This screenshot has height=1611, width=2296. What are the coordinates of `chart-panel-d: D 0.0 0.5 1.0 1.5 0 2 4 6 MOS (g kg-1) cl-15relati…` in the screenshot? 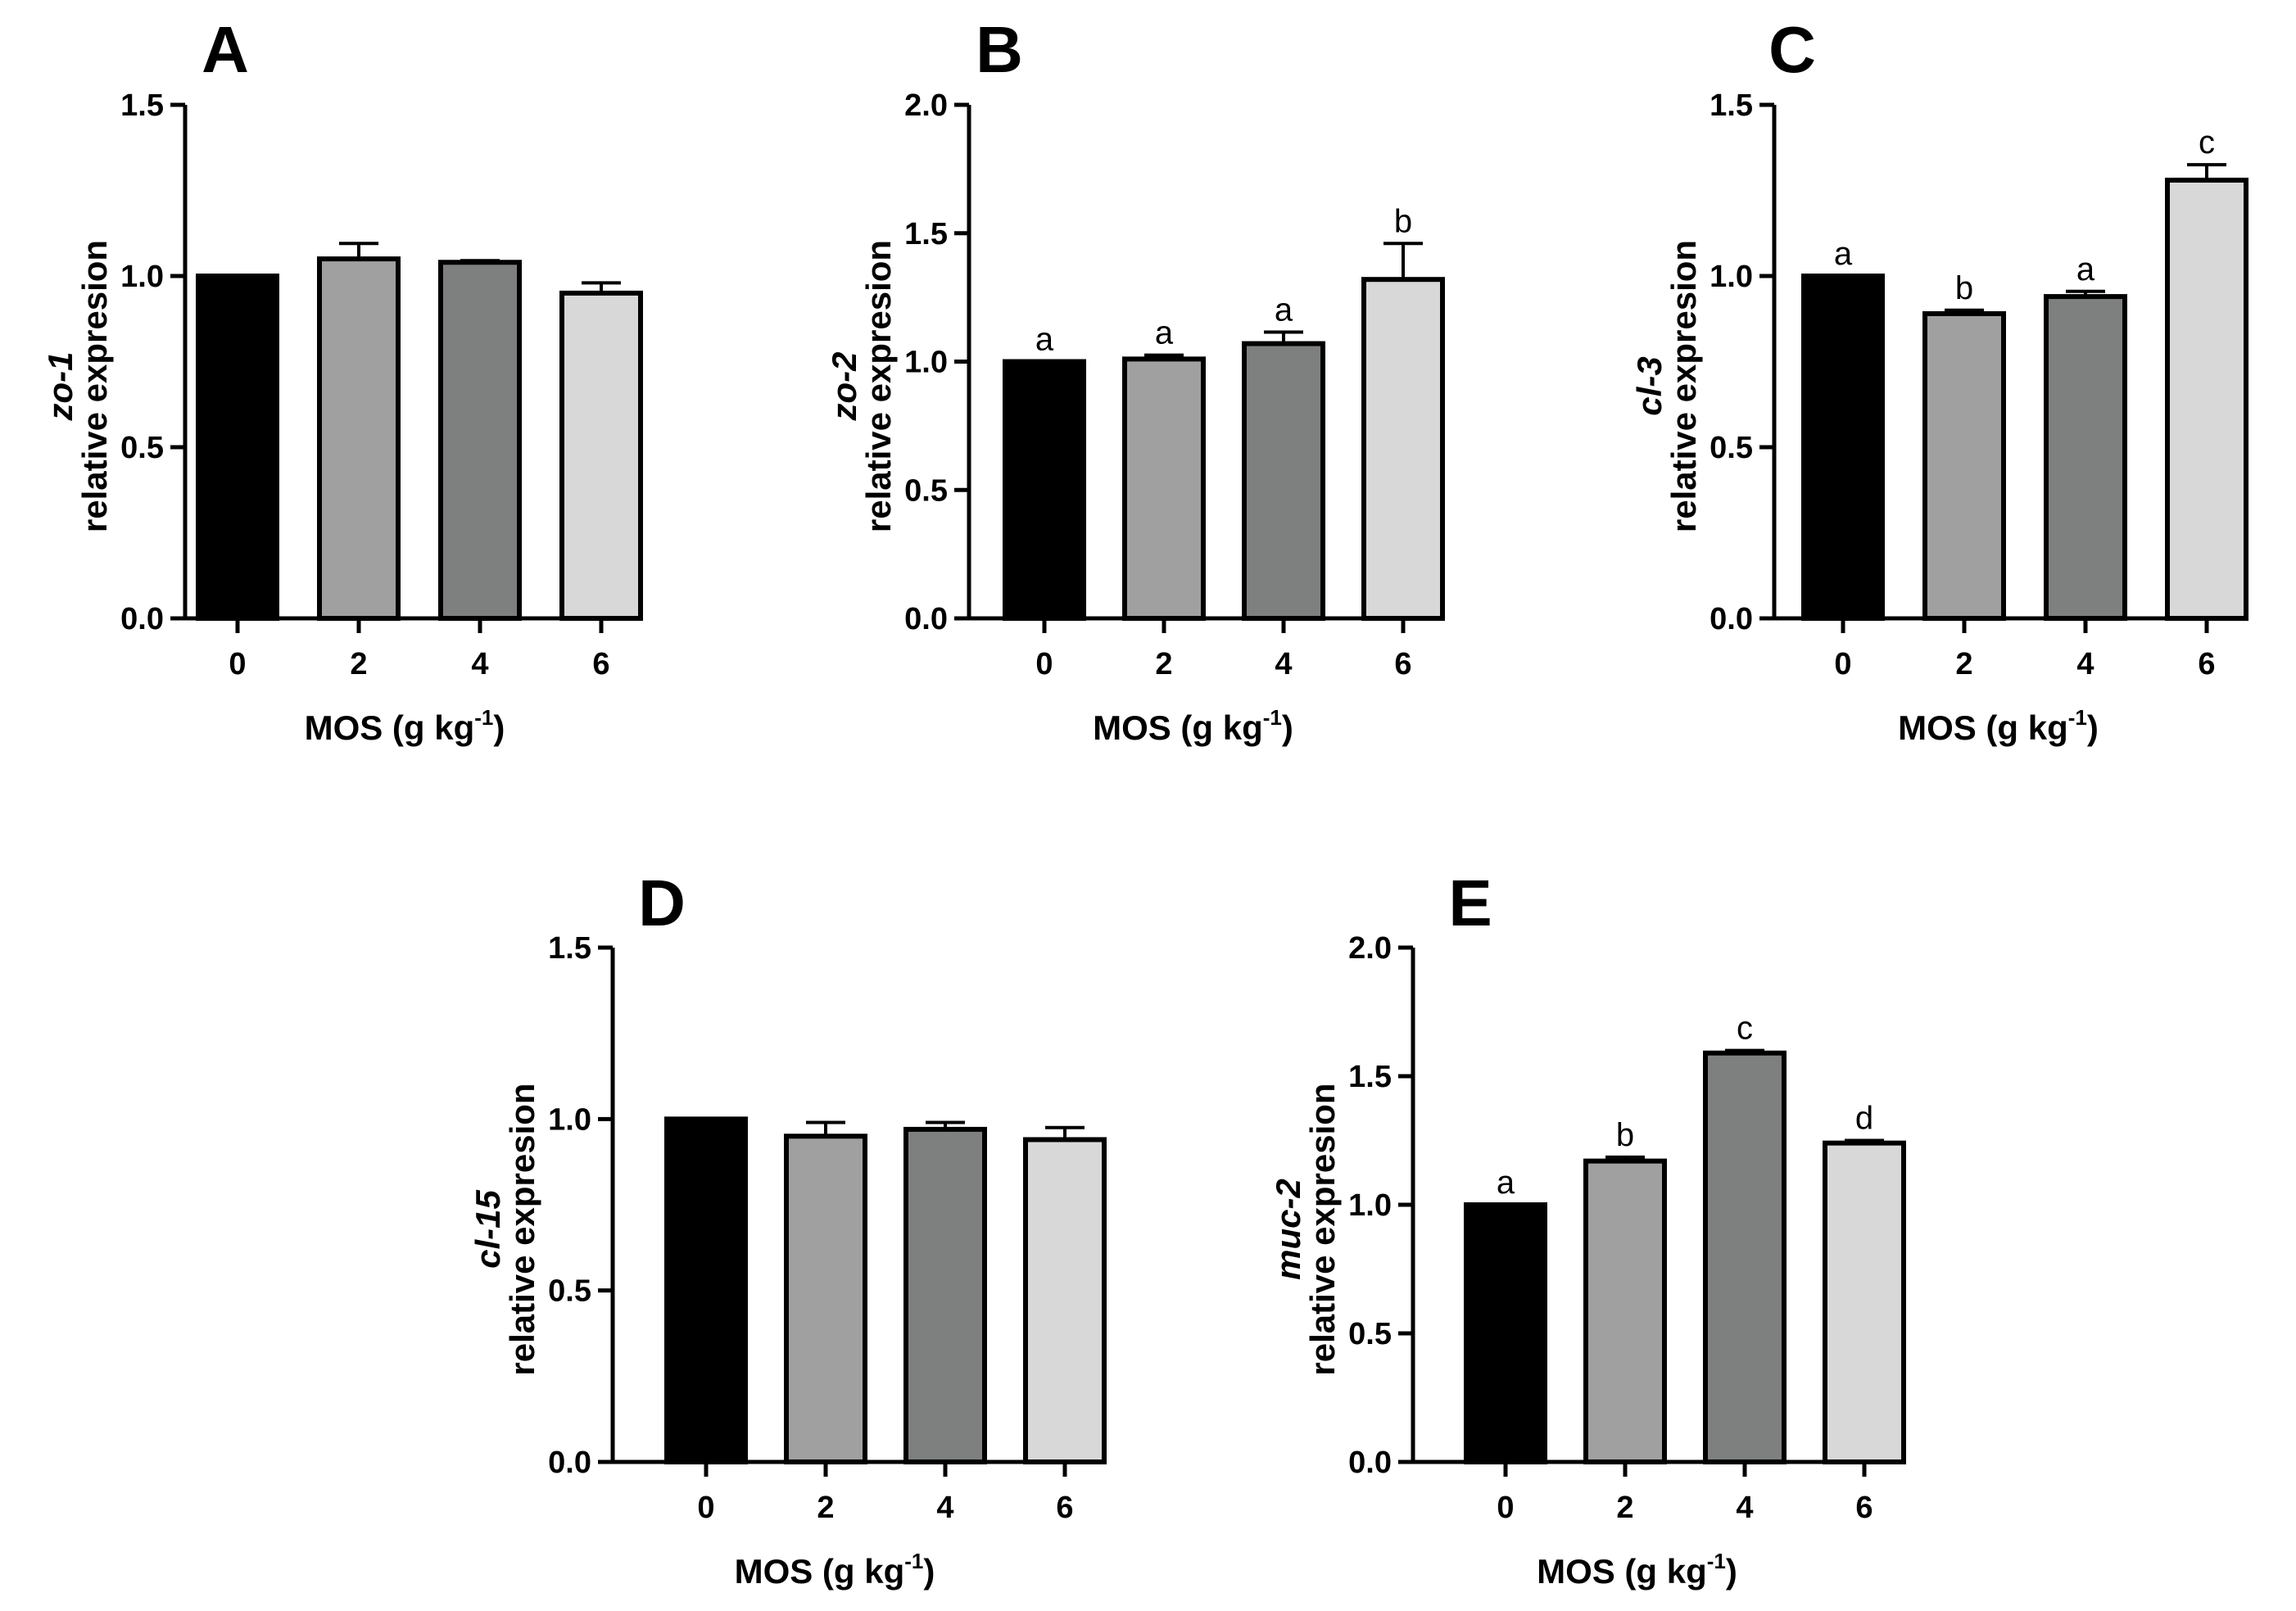 It's located at (788, 1229).